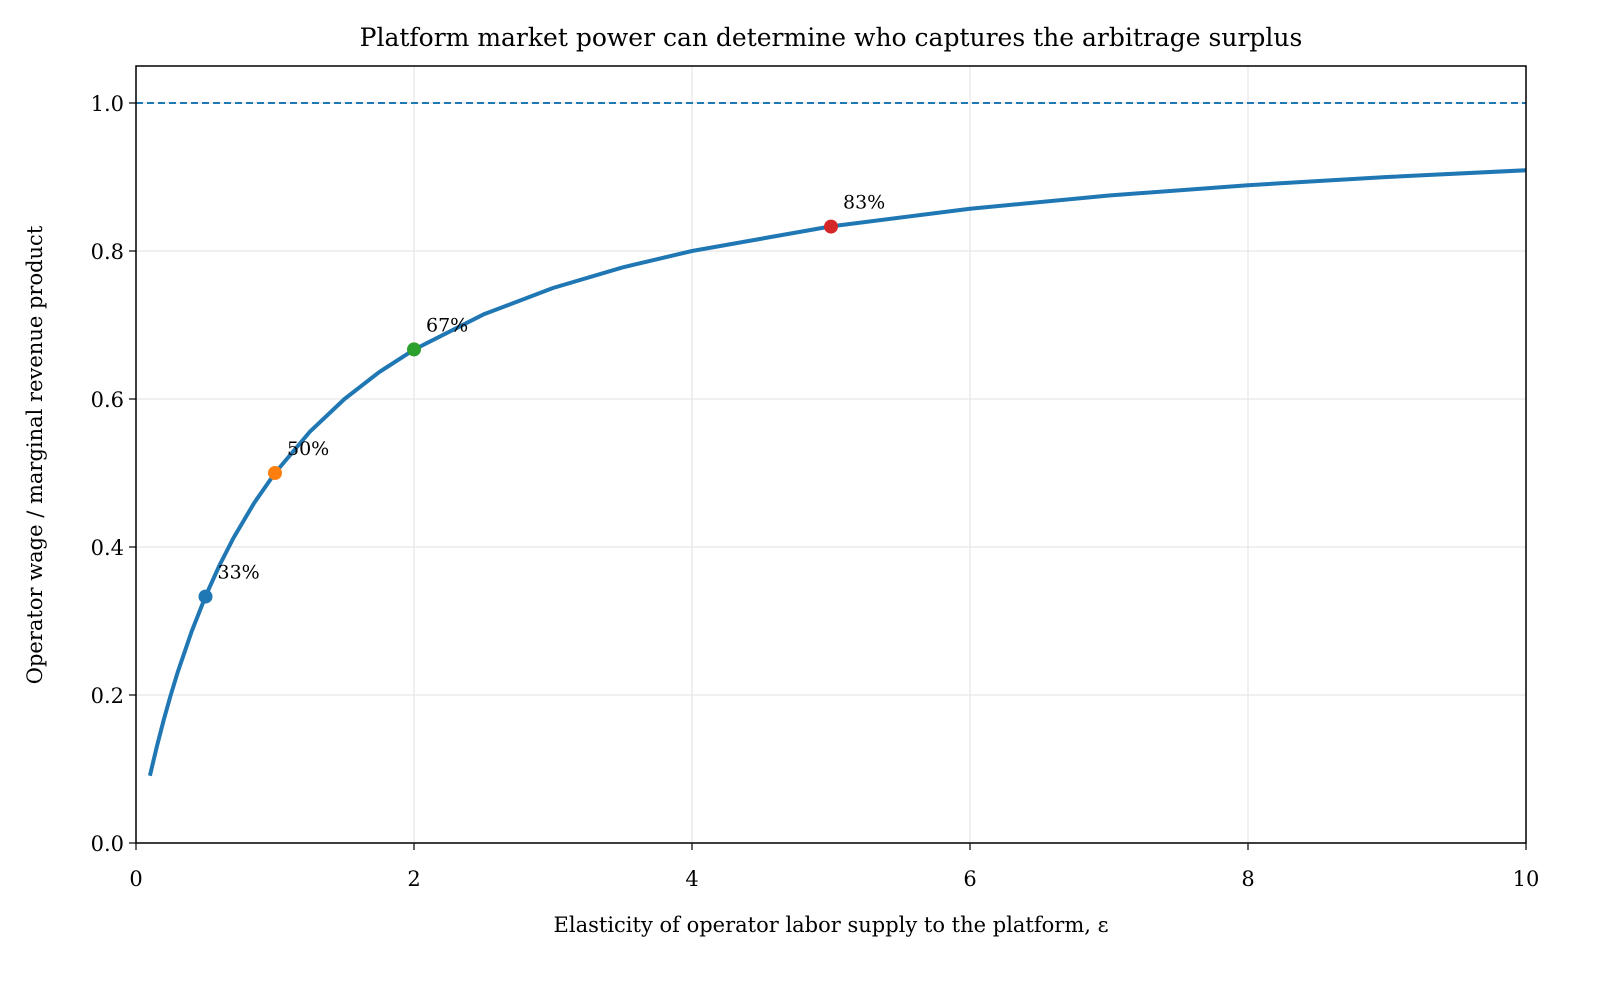 This screenshot has width=1601, height=983. I want to click on x-tick-label: 2, so click(413, 879).